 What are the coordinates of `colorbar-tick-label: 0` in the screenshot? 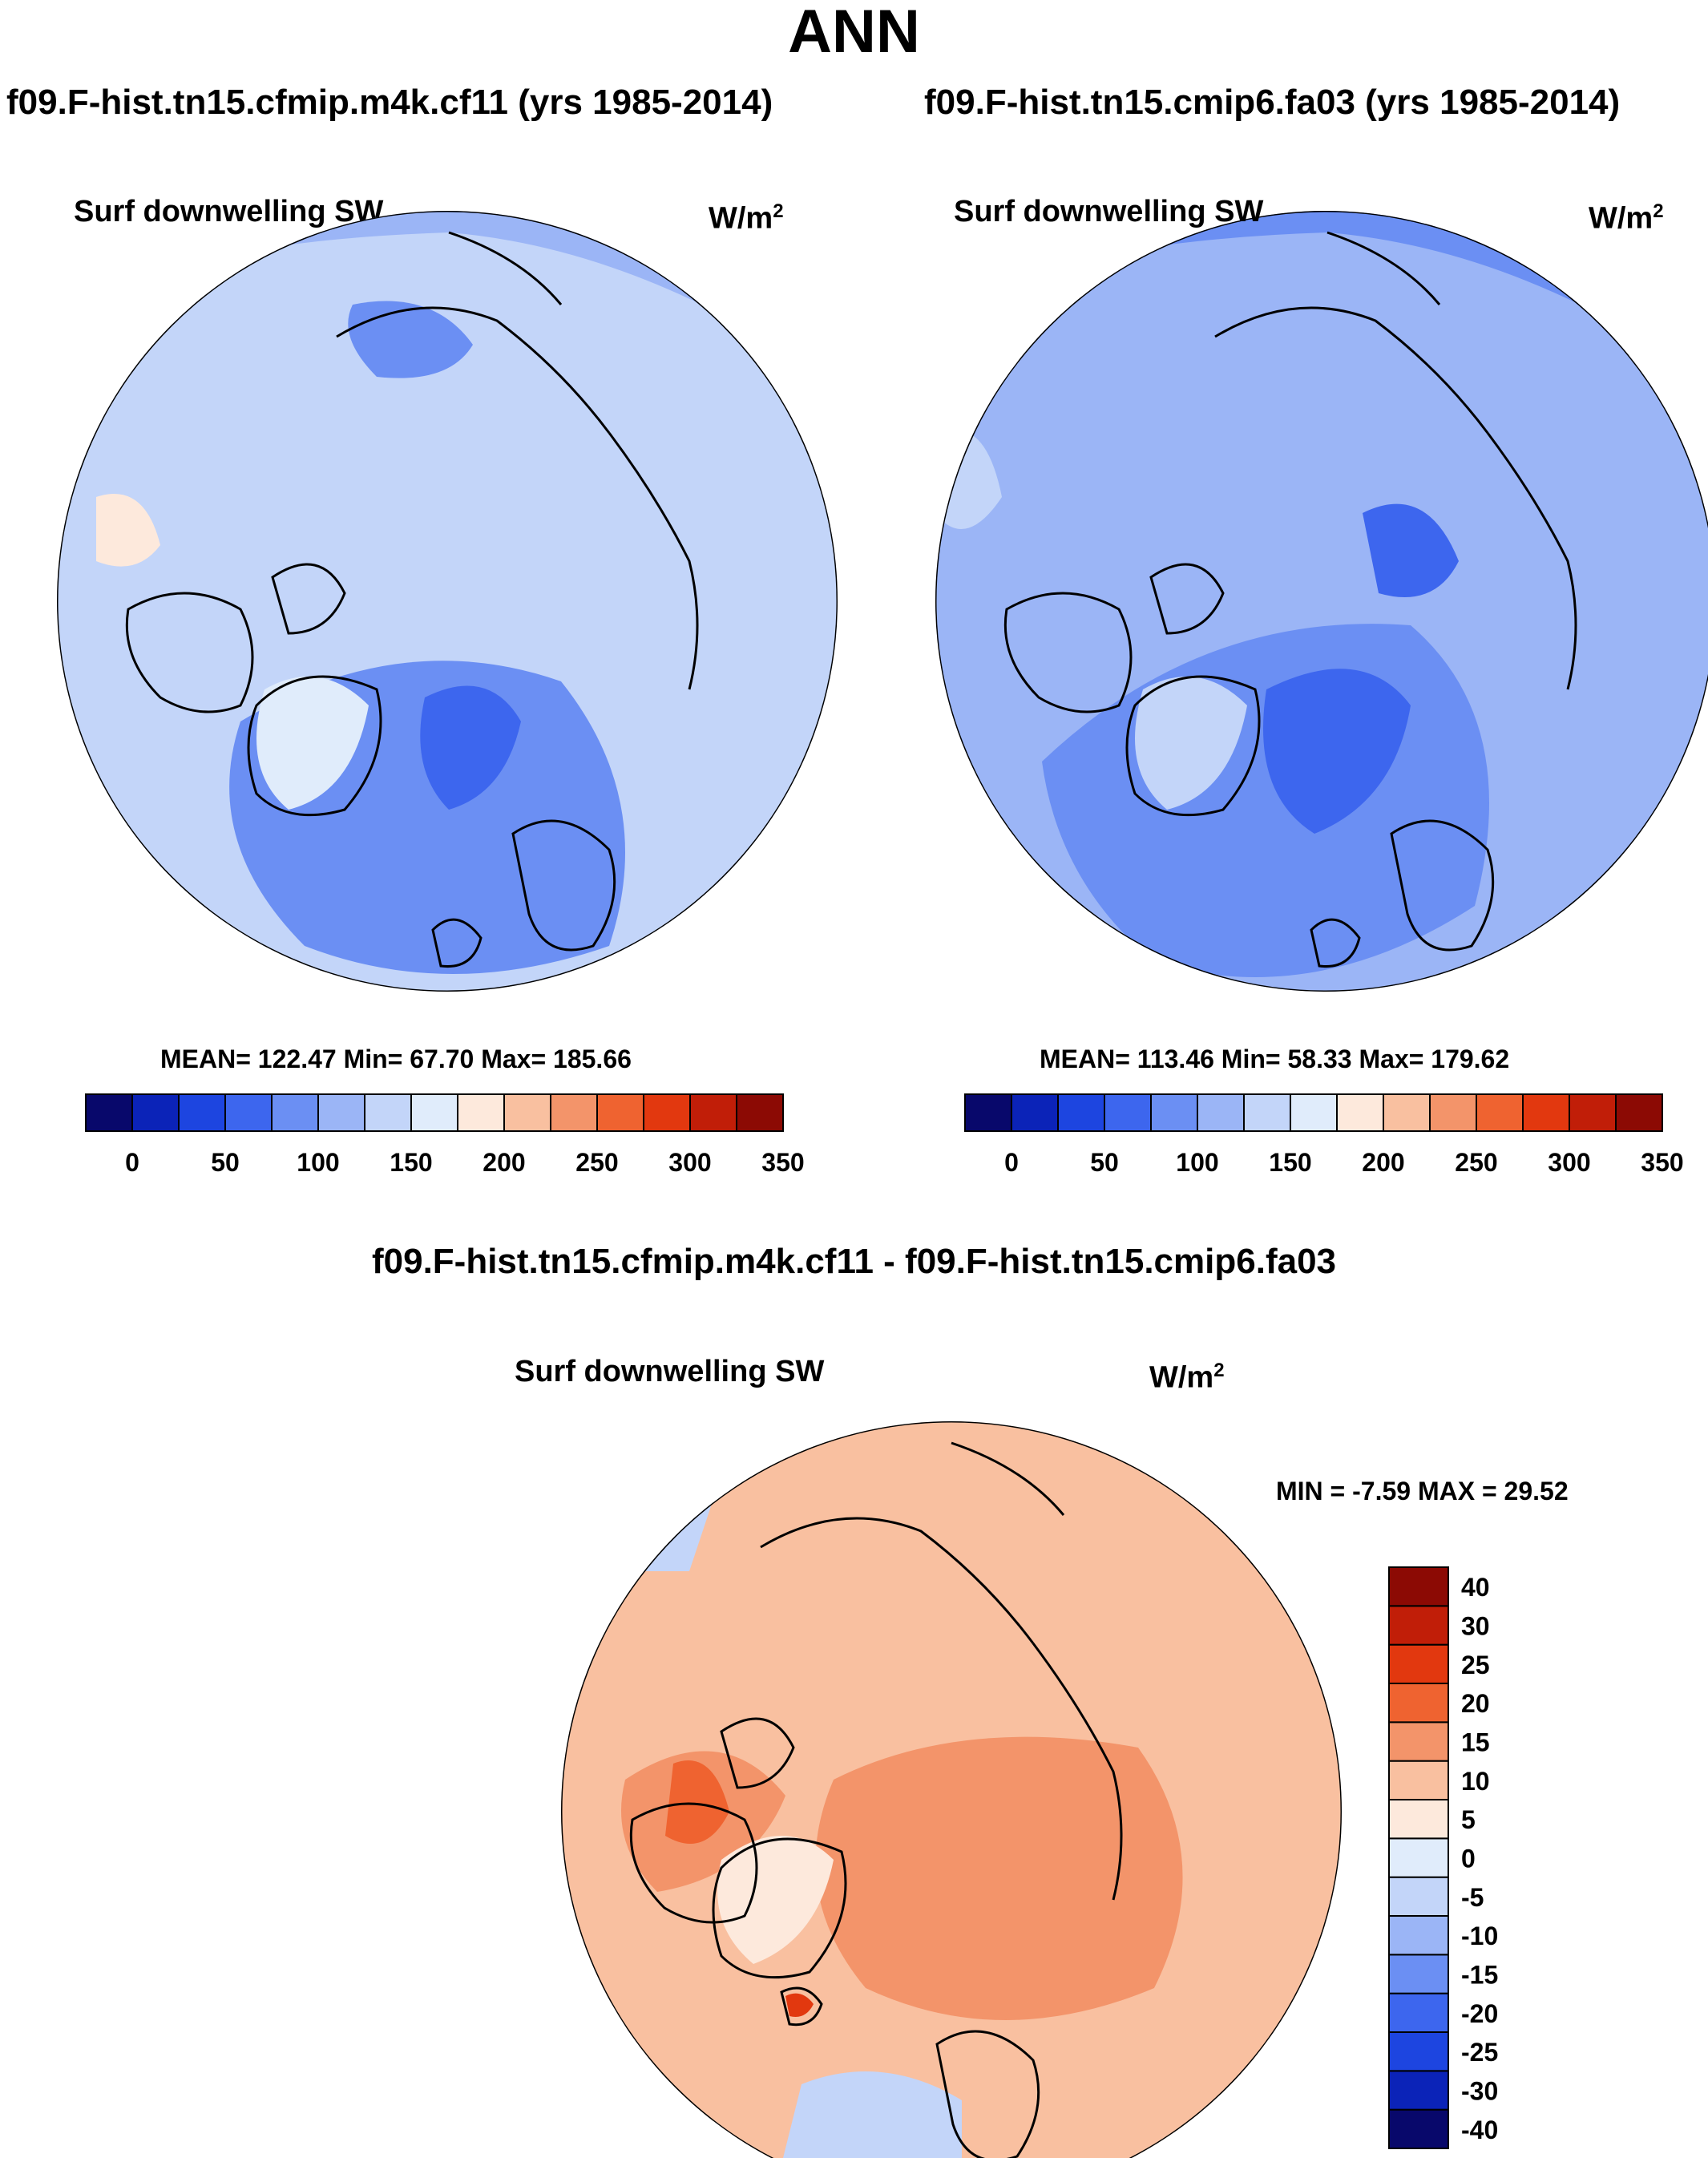 It's located at (132, 1162).